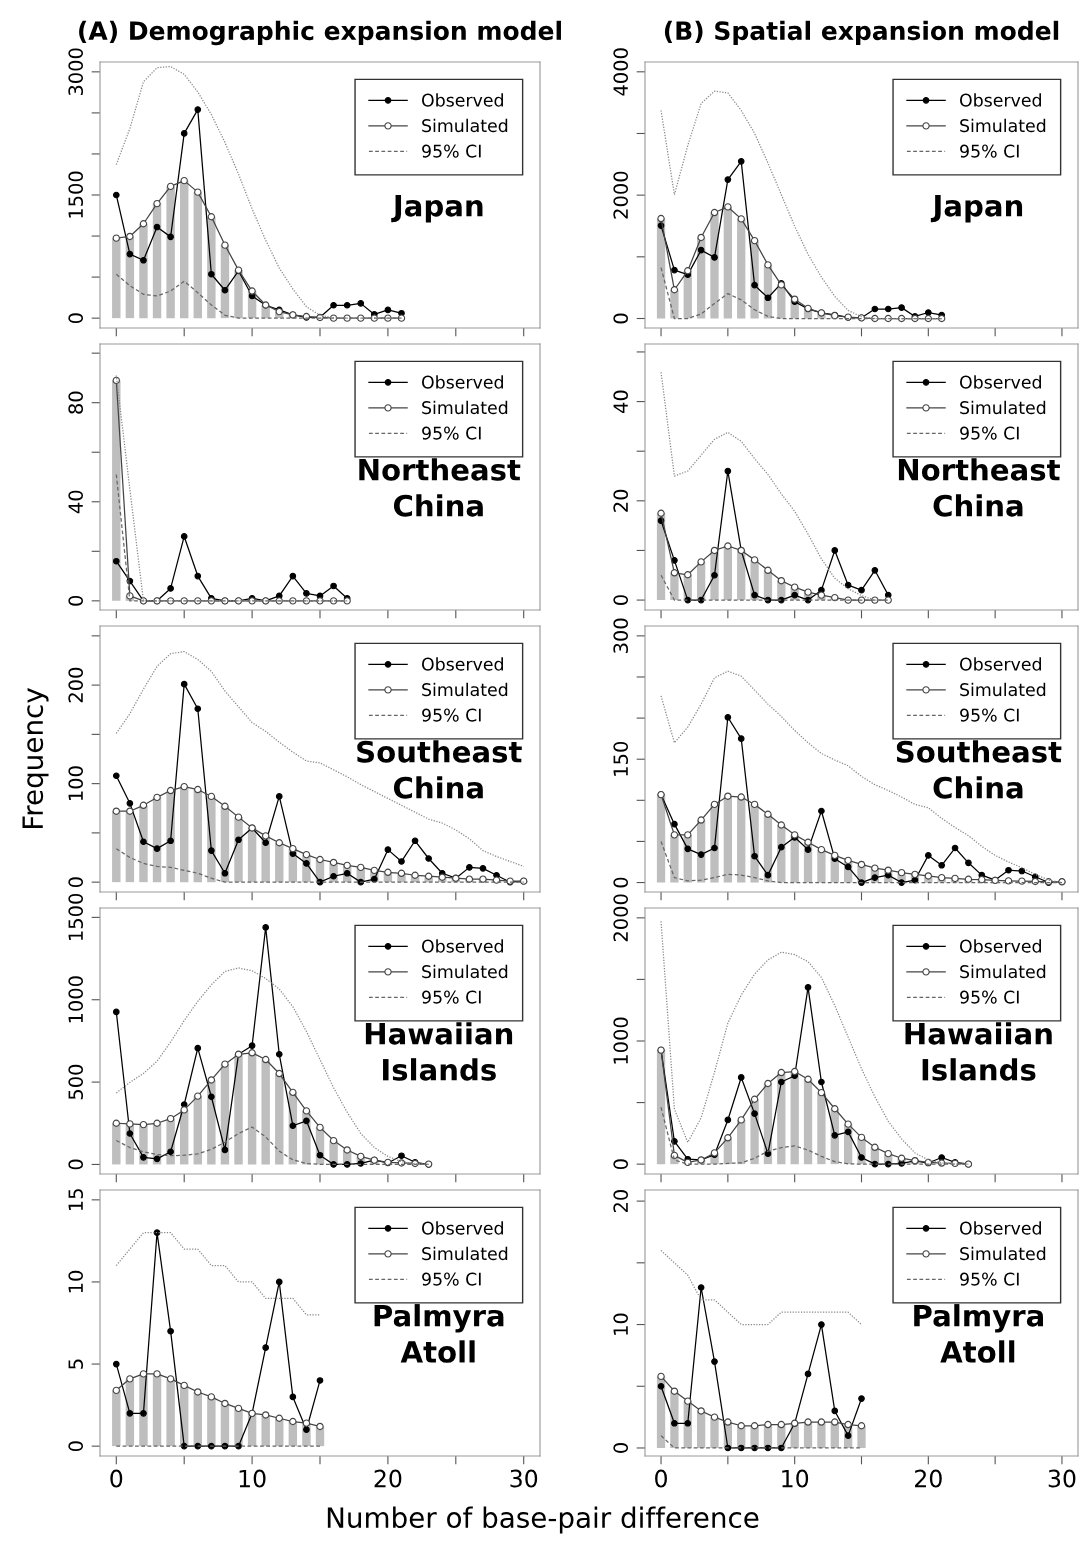  I want to click on y-tick-label: 500, so click(76, 1082).